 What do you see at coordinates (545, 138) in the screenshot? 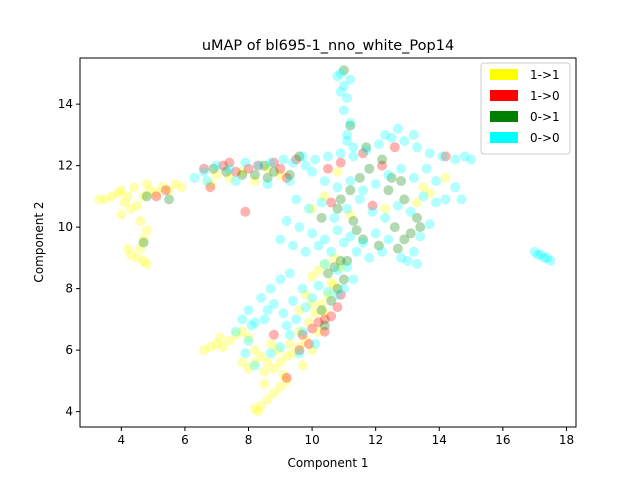
I see `legend-label-3: 0->0` at bounding box center [545, 138].